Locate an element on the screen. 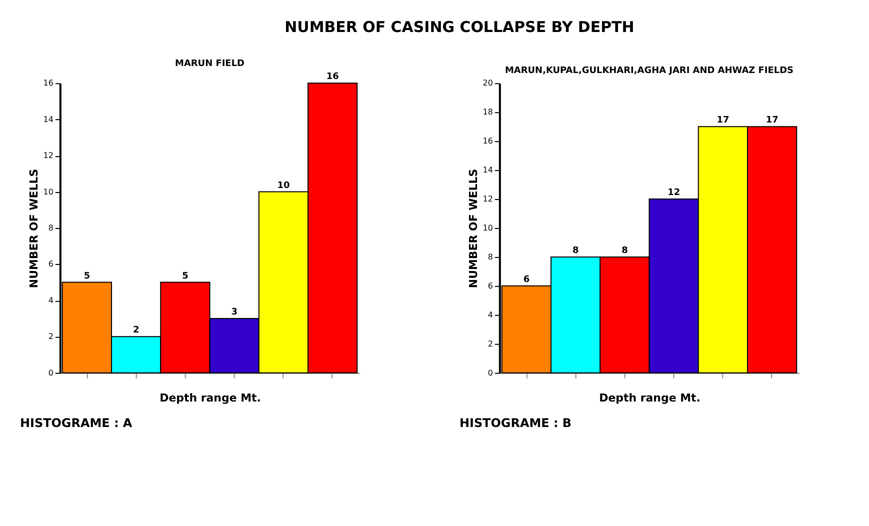 This screenshot has height=526, width=869. data-label: 6 is located at coordinates (526, 279).